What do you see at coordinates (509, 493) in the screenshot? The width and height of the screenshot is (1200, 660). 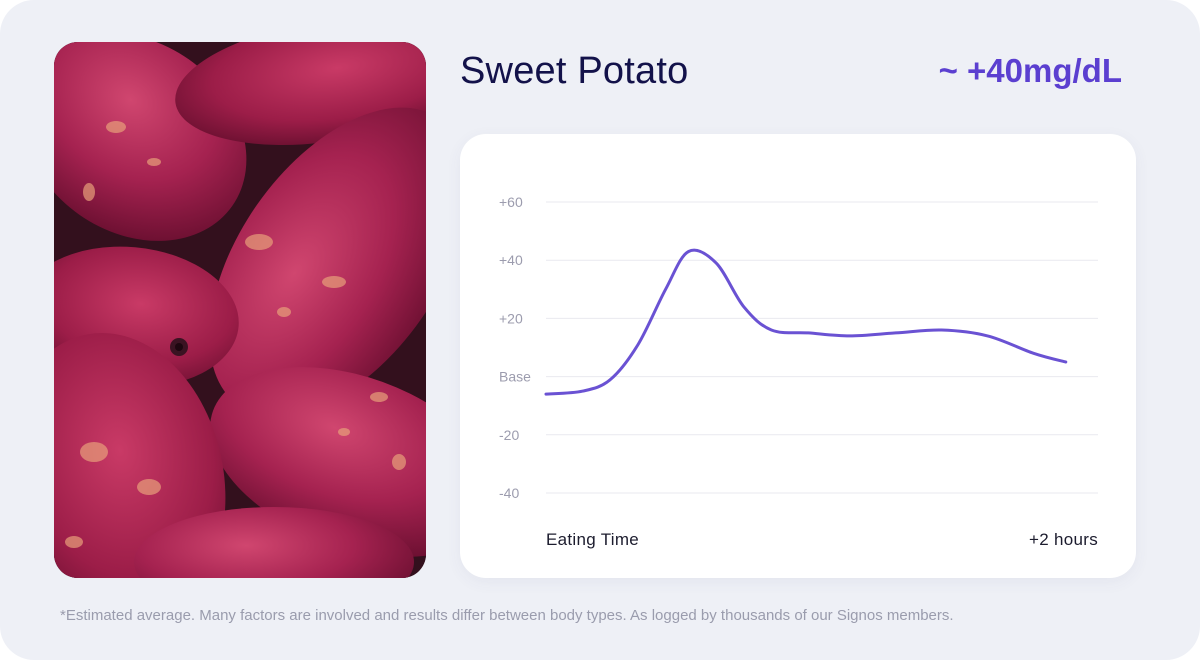 I see `y-tick-label: -40` at bounding box center [509, 493].